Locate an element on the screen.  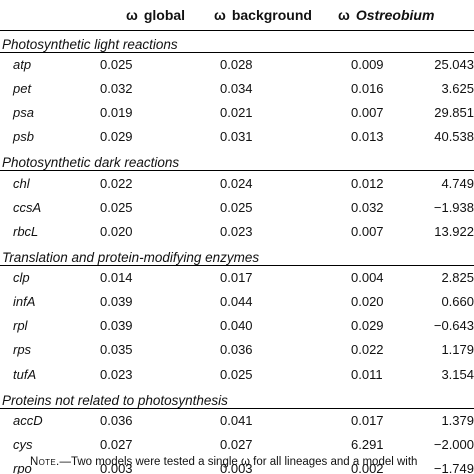
cell-global: 0.022 is located at coordinates (116, 183).